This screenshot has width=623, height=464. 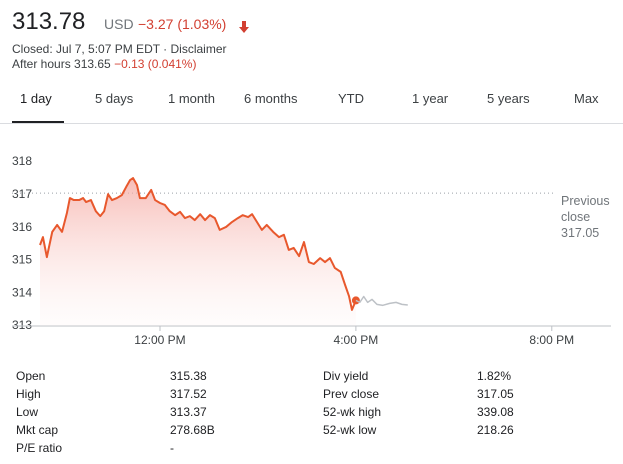 What do you see at coordinates (22, 260) in the screenshot?
I see `y-tick-label: 315` at bounding box center [22, 260].